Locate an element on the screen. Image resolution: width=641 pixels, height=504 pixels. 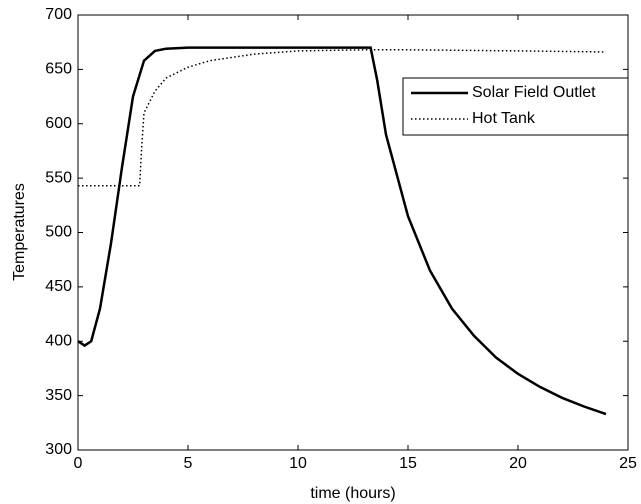
x-tick-label: 15 is located at coordinates (408, 463).